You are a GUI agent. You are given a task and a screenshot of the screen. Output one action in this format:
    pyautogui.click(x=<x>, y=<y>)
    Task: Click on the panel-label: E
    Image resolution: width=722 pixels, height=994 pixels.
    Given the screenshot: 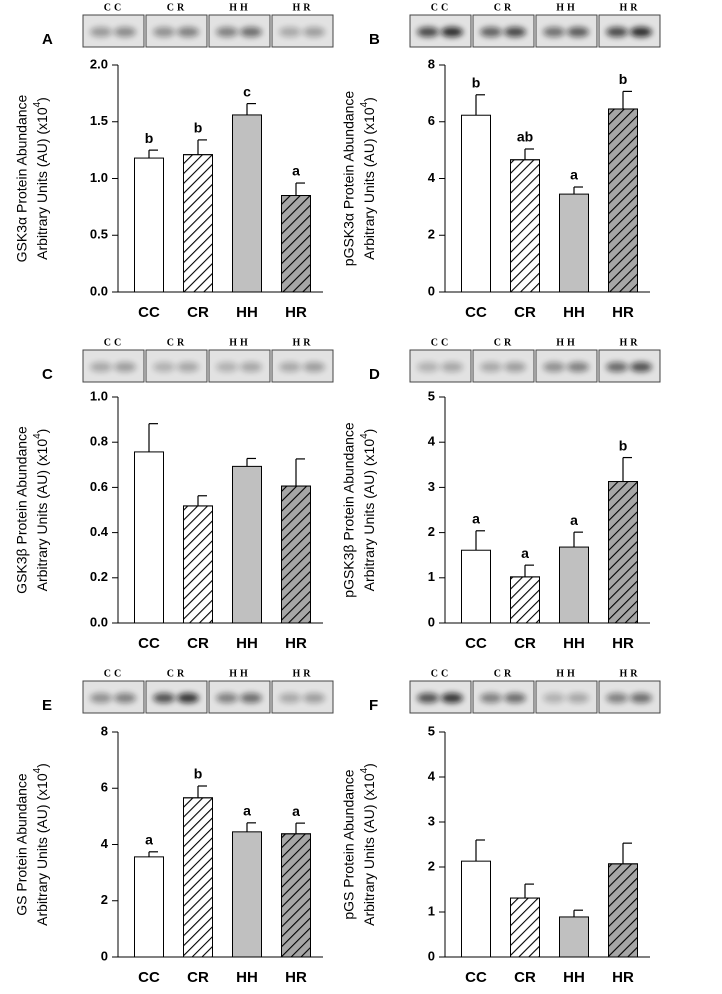 What is the action you would take?
    pyautogui.click(x=47, y=705)
    